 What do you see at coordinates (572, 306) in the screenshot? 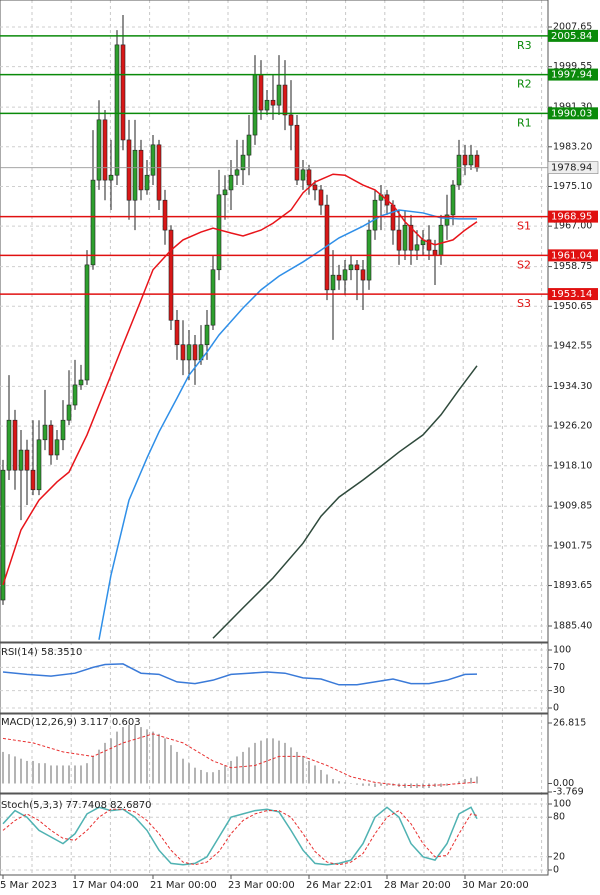
I see `y-tick-label: 1950.65` at bounding box center [572, 306].